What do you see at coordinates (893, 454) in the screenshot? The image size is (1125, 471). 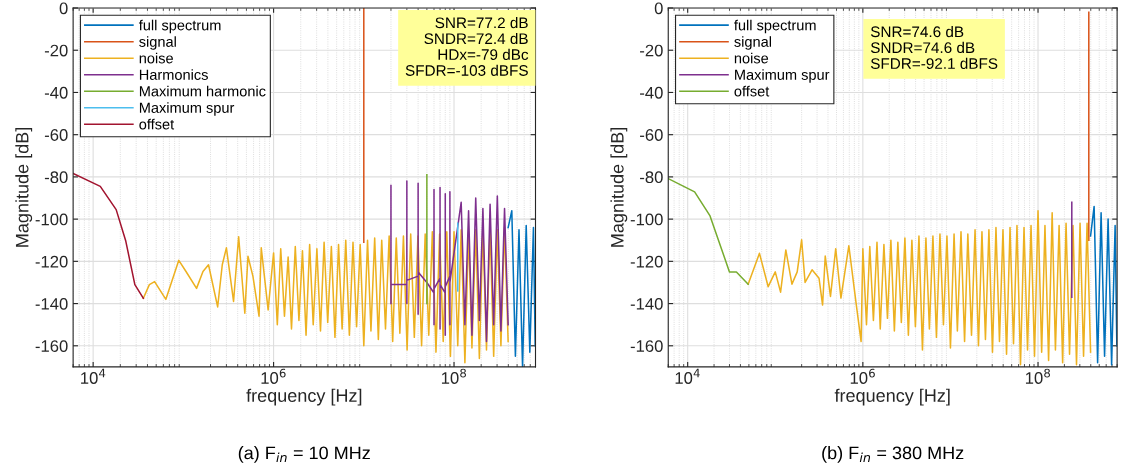 I see `text: (b) F$_{in}$ = 380 MHz` at bounding box center [893, 454].